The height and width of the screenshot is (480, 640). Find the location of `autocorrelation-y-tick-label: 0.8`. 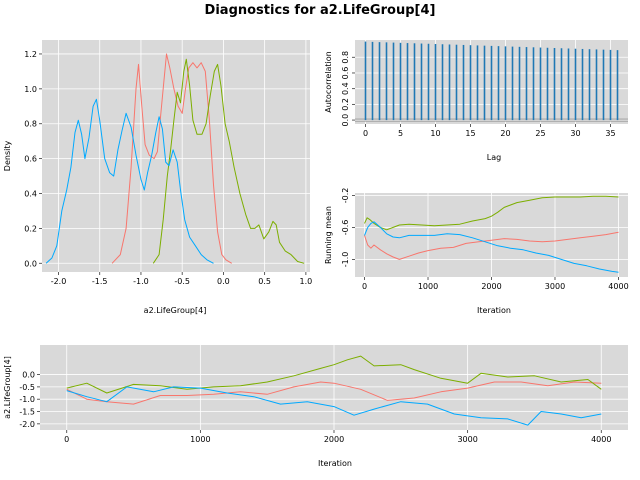

autocorrelation-y-tick-label: 0.8 is located at coordinates (345, 57).